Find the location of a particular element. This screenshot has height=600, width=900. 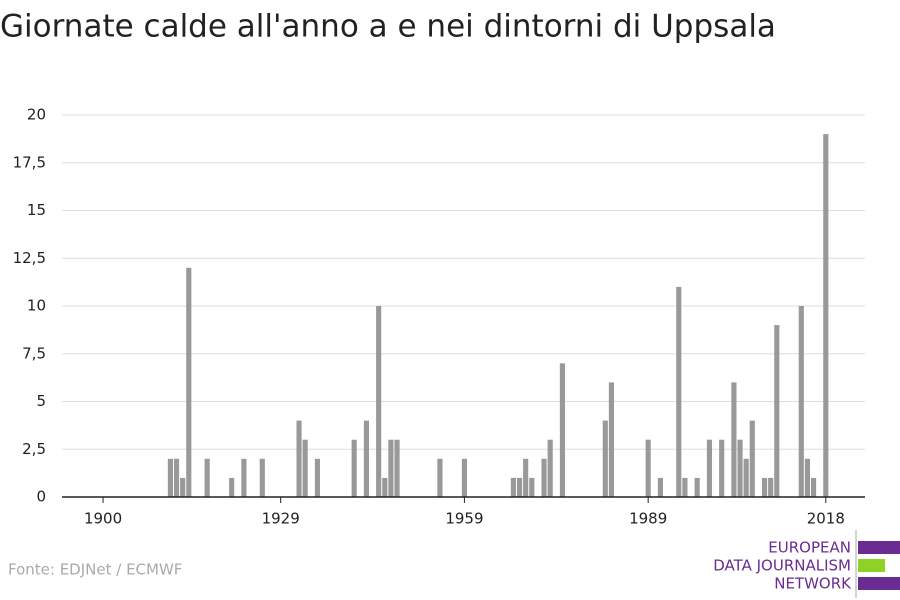

logo-text: DATA JOURNALISM is located at coordinates (782, 566).